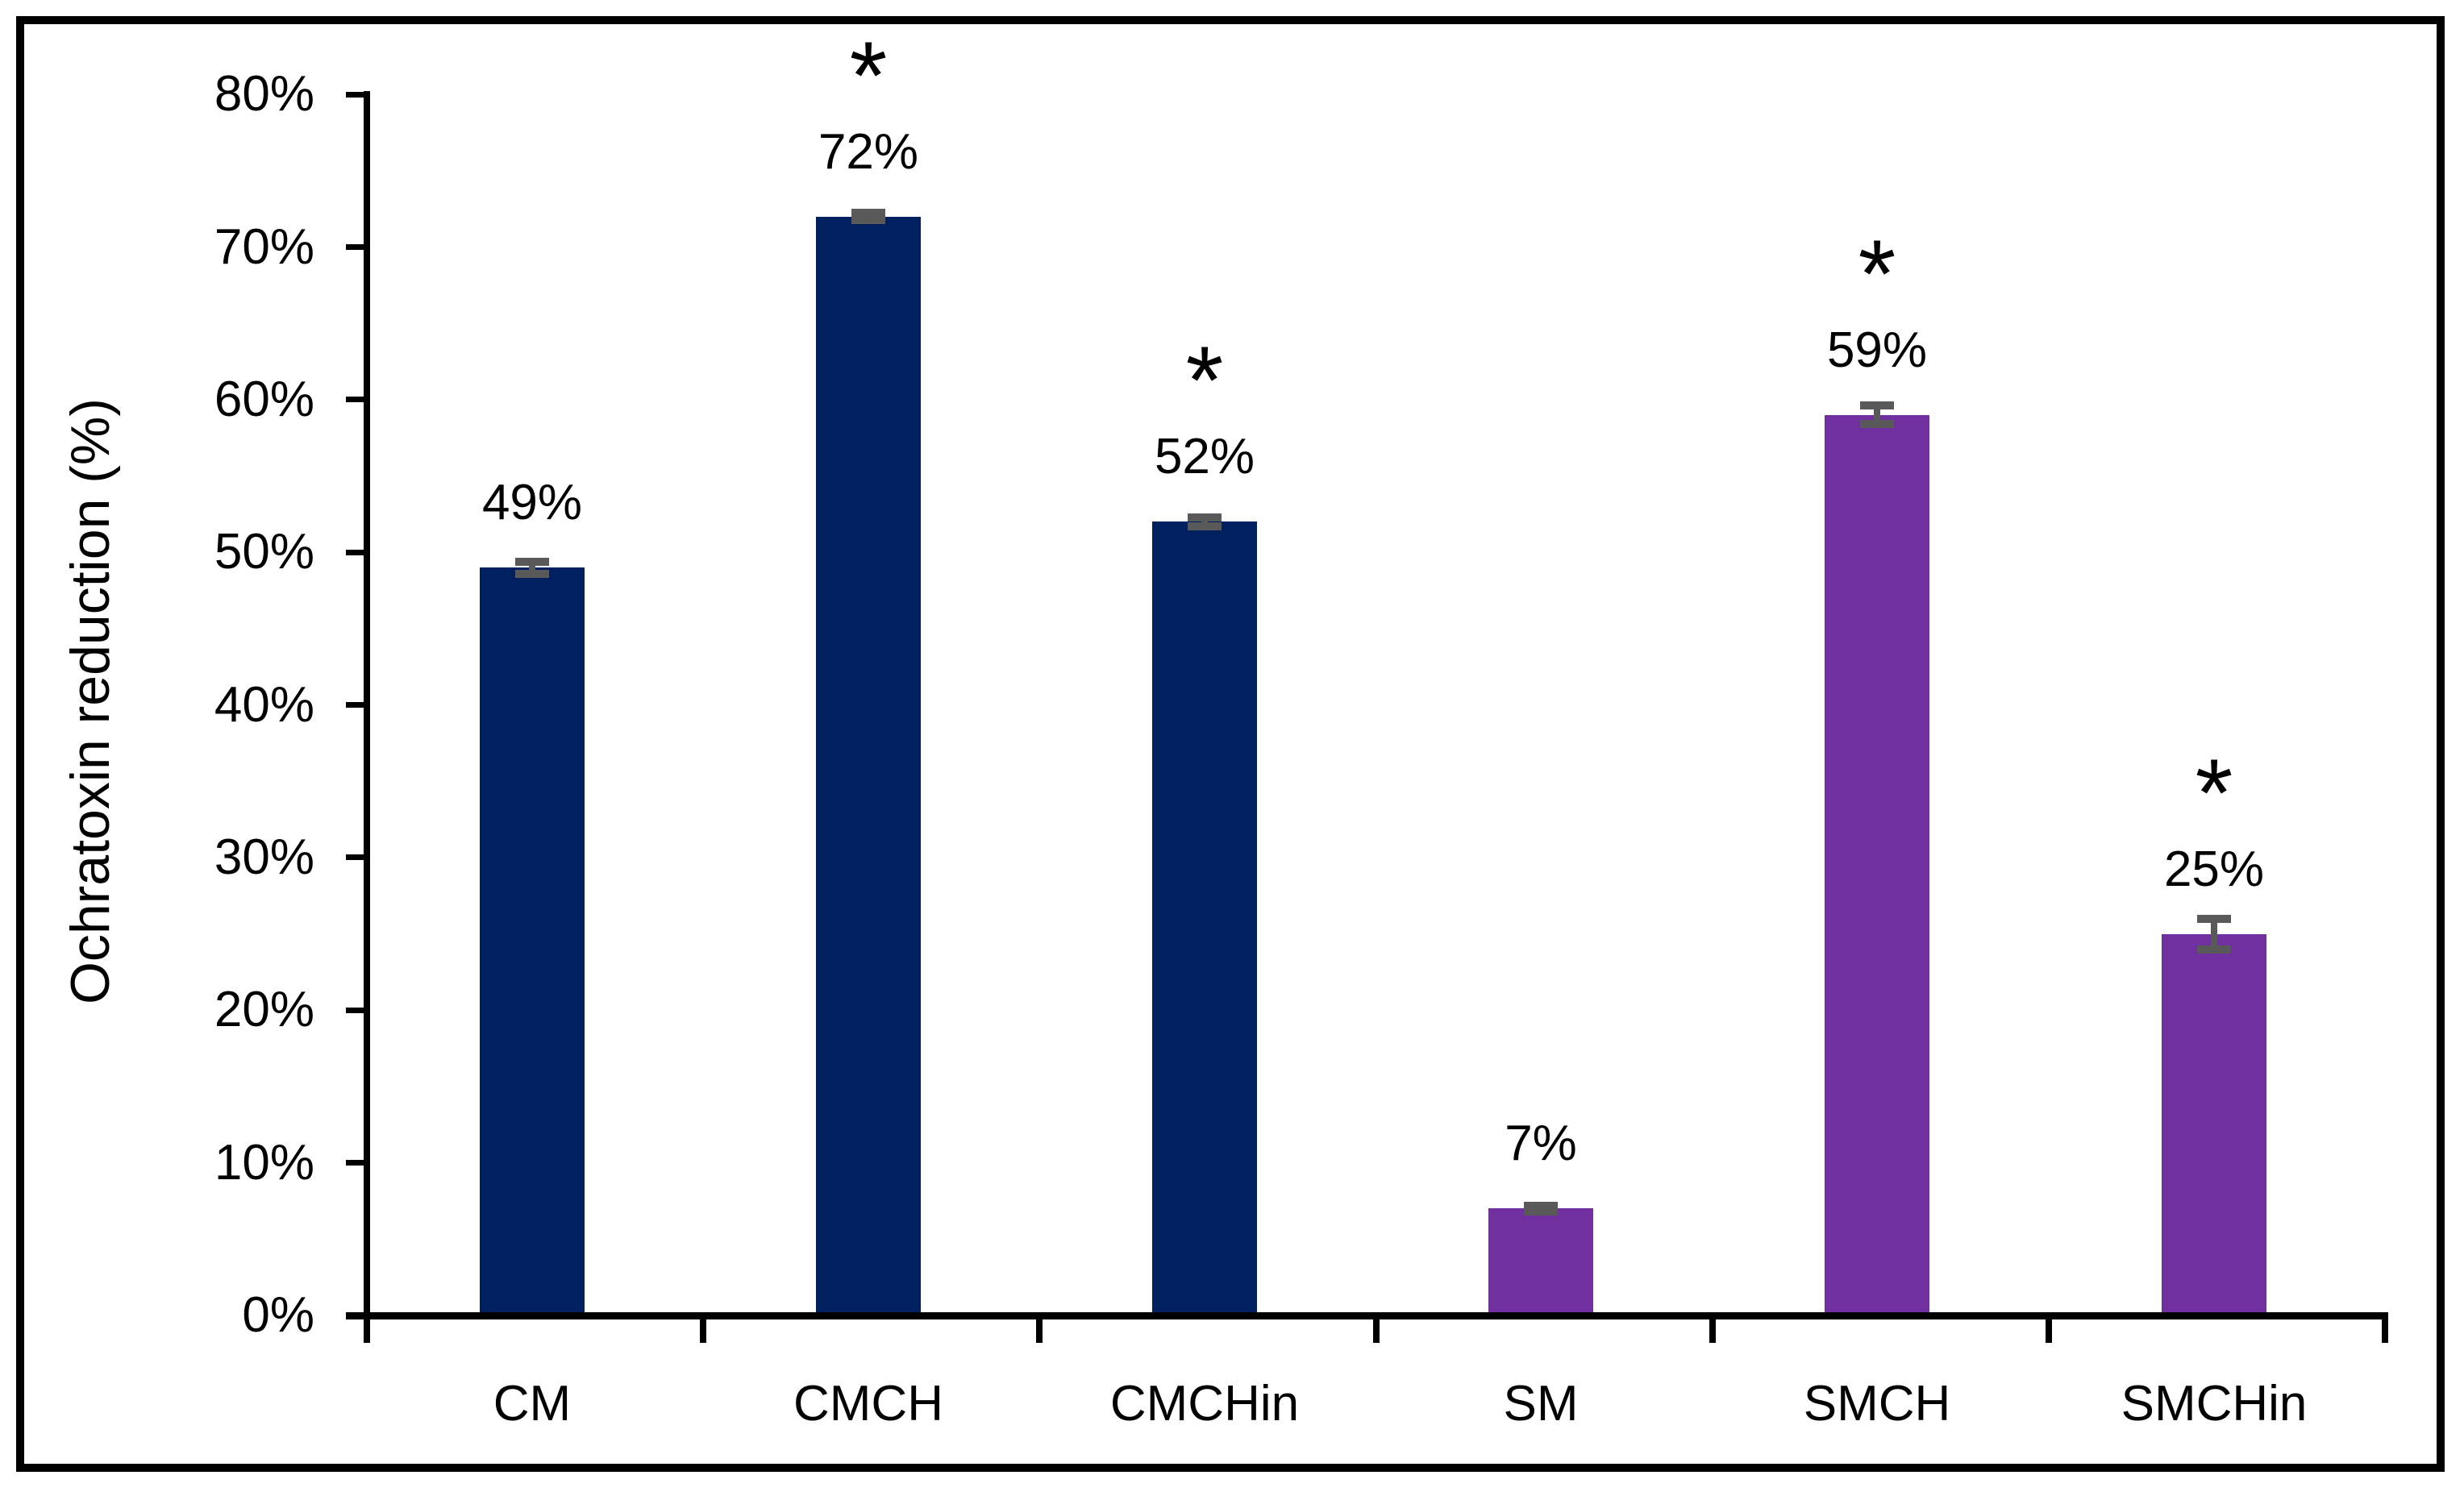  What do you see at coordinates (868, 764) in the screenshot?
I see `bar-CMCH` at bounding box center [868, 764].